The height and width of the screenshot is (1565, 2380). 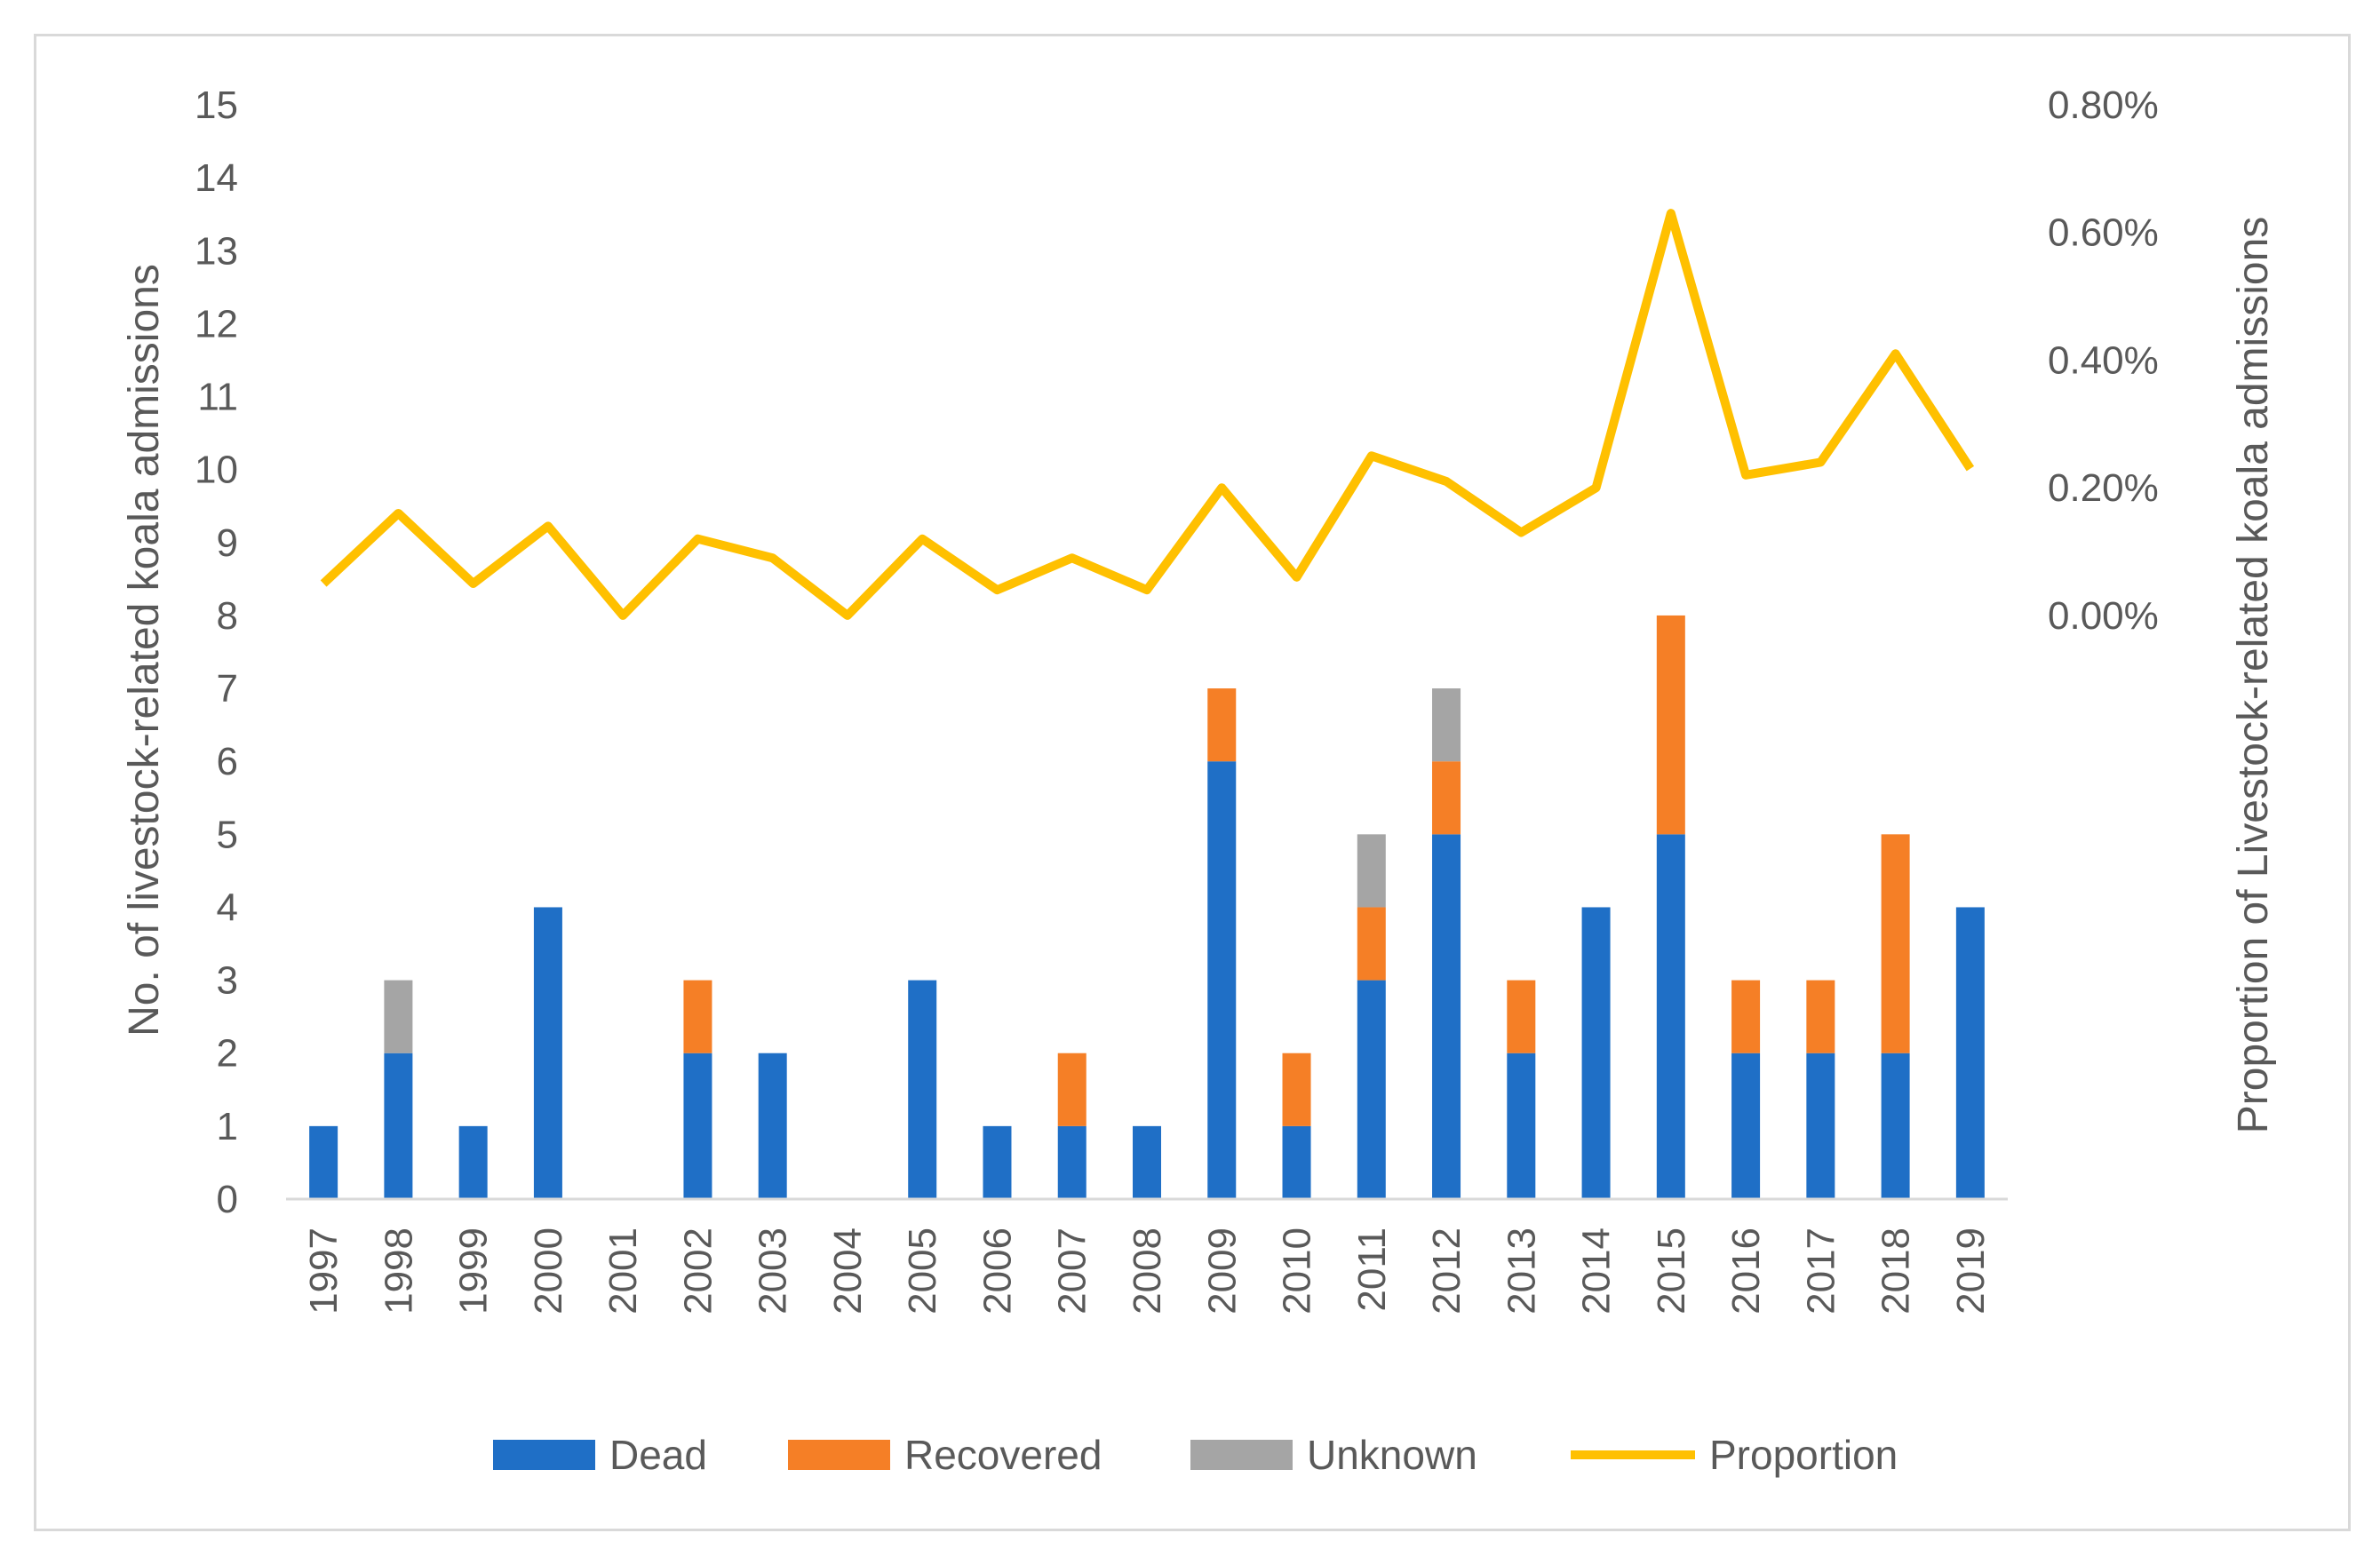 What do you see at coordinates (1371, 944) in the screenshot?
I see `bar-recovered-2011` at bounding box center [1371, 944].